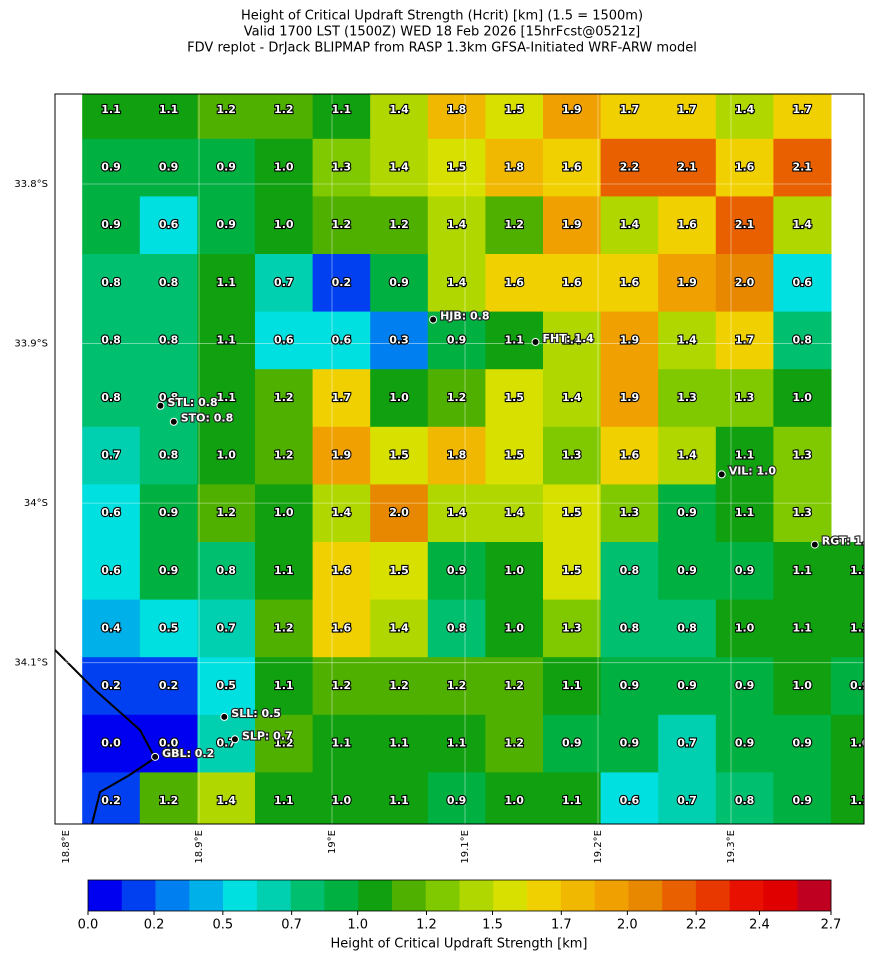 This screenshot has width=884, height=962. What do you see at coordinates (687, 282) in the screenshot?
I see `cell-label: 1.9` at bounding box center [687, 282].